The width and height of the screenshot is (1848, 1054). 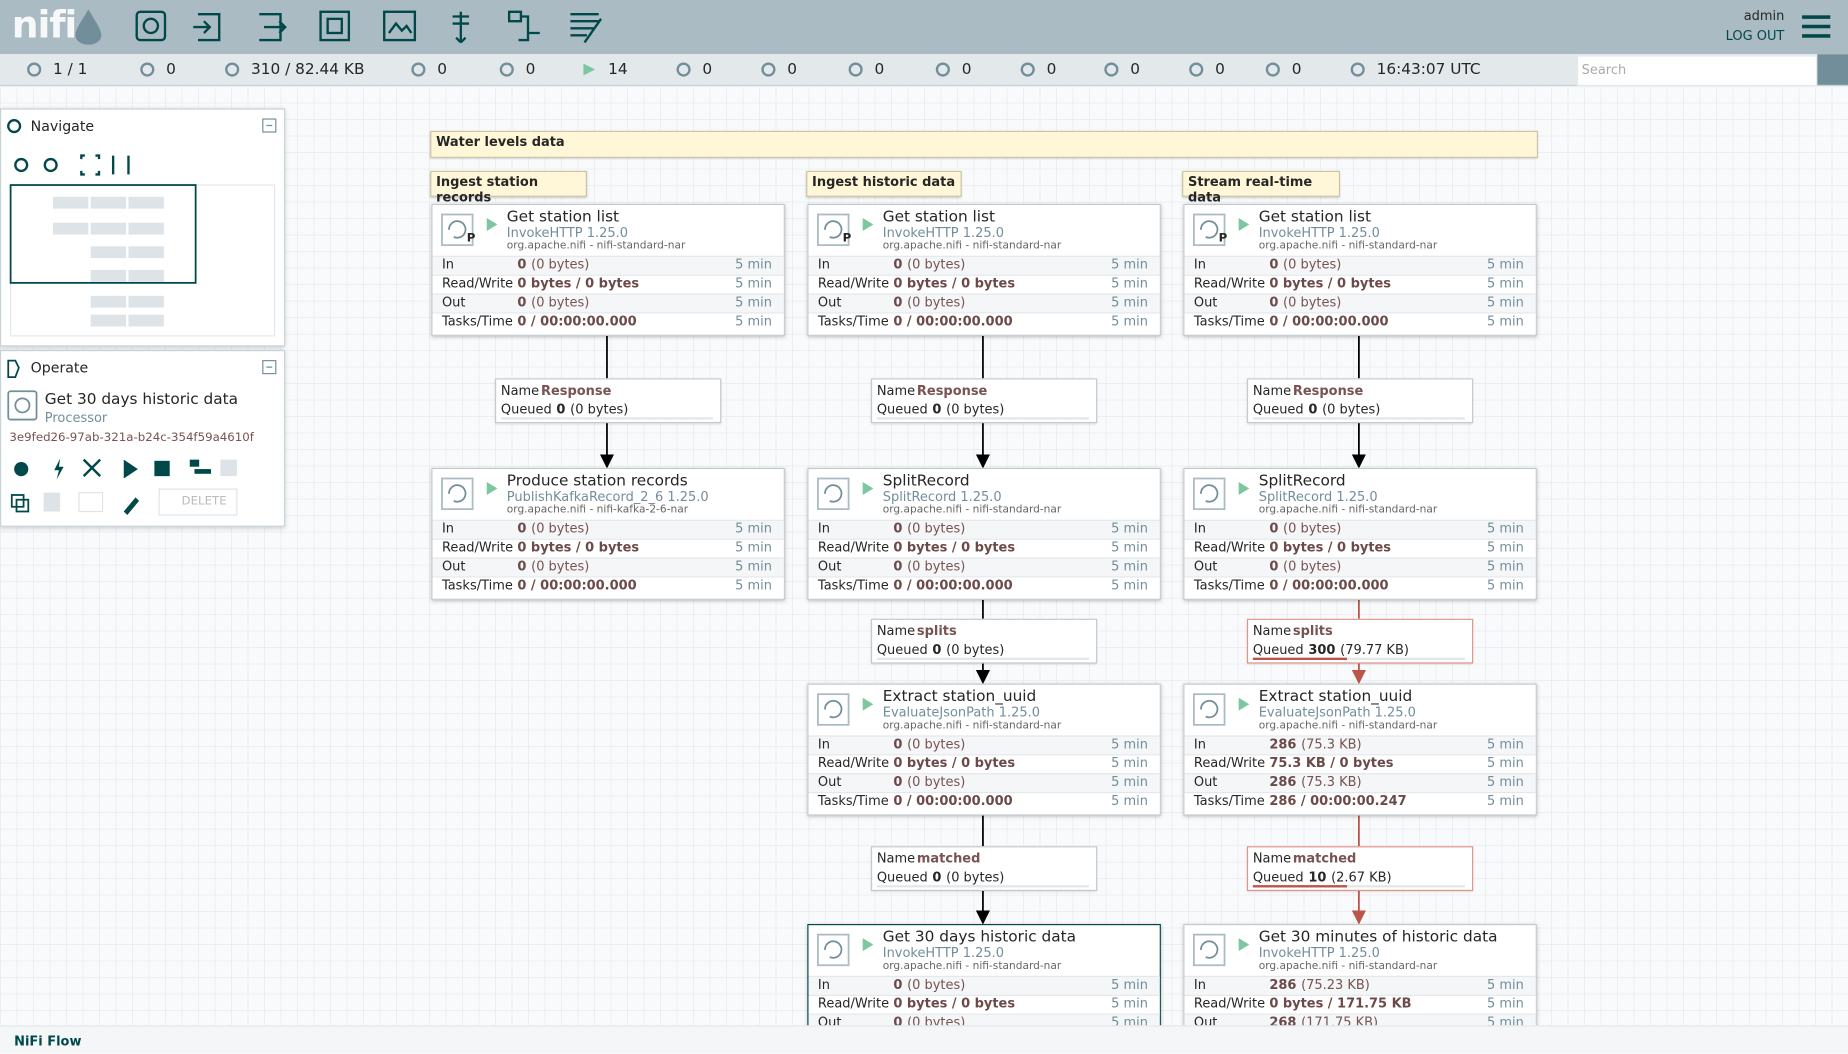 I want to click on connection-name: matched, so click(x=948, y=858).